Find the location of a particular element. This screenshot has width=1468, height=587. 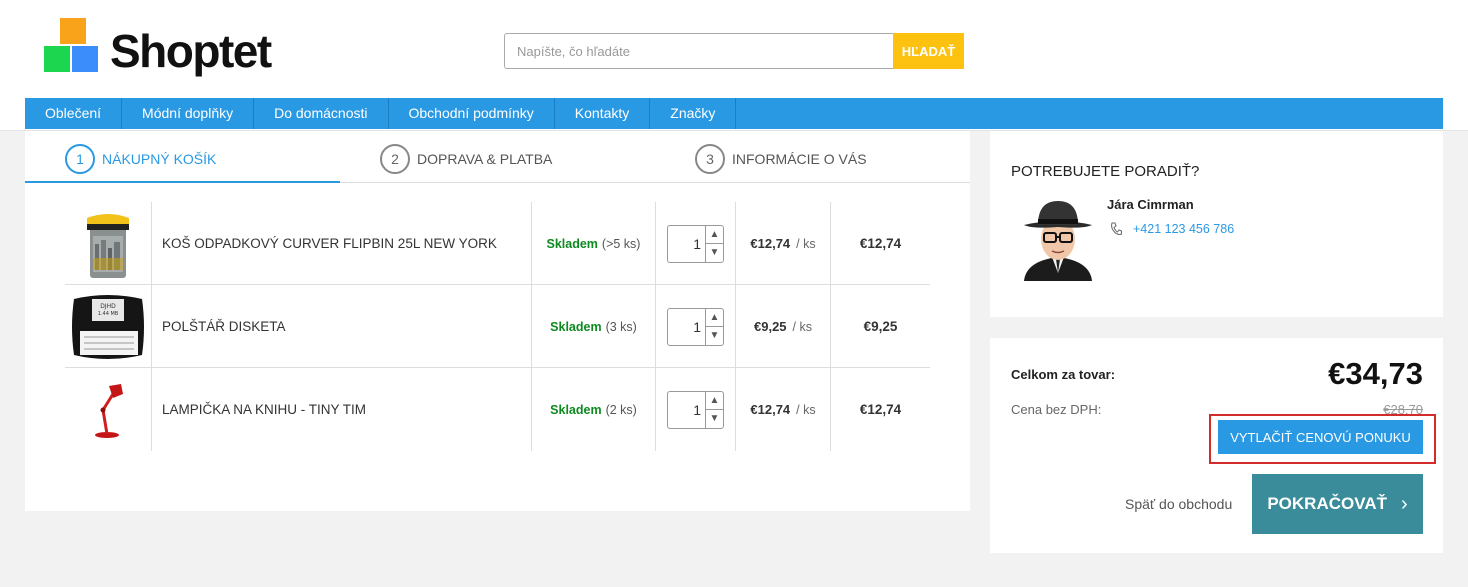

step-label: DOPRAVA & PLATBA is located at coordinates (485, 159).